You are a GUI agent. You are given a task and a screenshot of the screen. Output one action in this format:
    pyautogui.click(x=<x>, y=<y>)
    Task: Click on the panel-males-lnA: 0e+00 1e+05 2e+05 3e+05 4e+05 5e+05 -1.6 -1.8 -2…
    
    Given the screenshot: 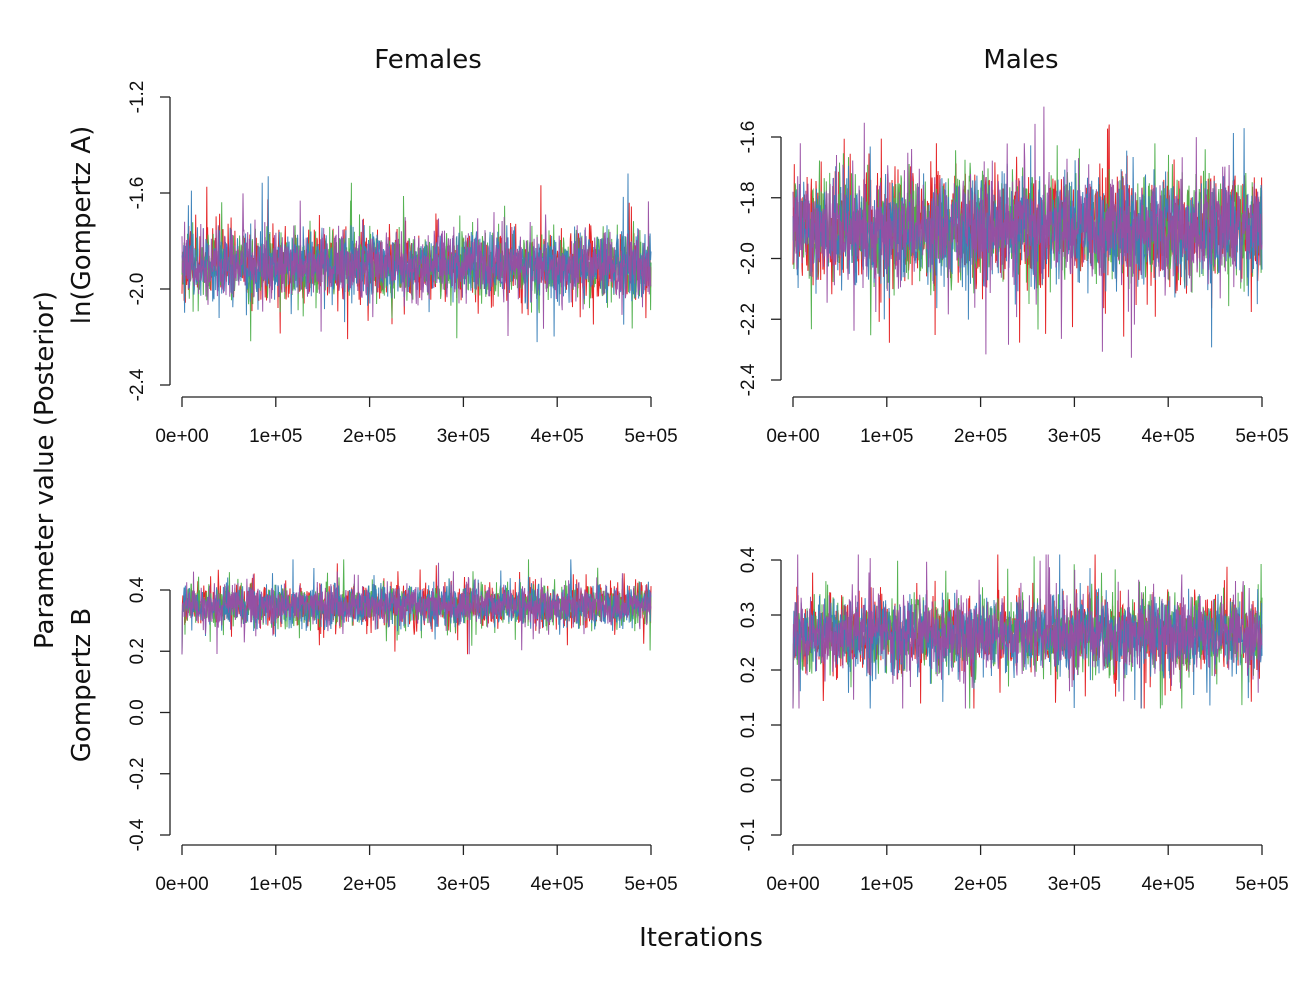 What is the action you would take?
    pyautogui.click(x=1013, y=276)
    